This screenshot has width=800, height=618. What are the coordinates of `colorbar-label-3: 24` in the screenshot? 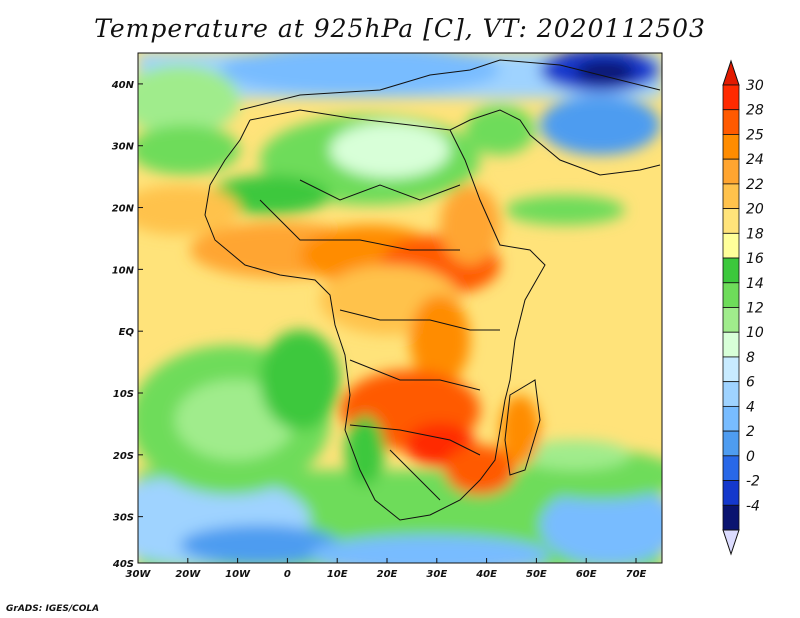 It's located at (755, 160).